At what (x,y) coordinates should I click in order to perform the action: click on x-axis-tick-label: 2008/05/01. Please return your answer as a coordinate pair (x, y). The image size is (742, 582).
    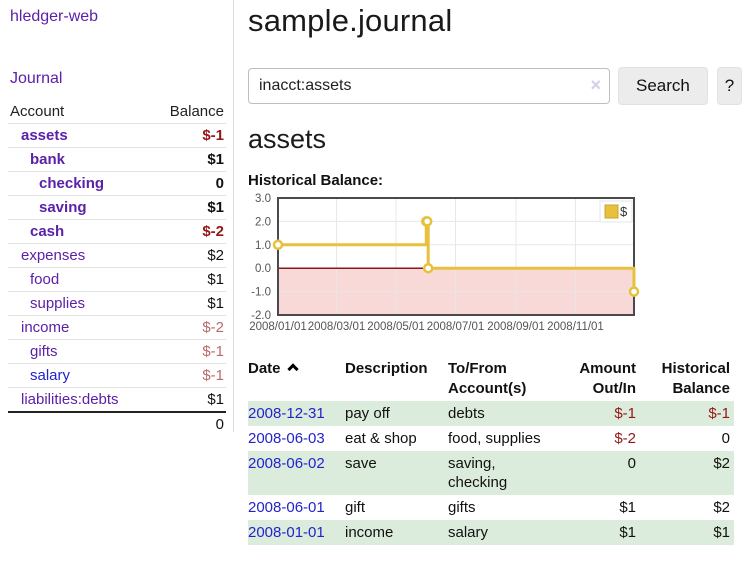
    Looking at the image, I should click on (396, 327).